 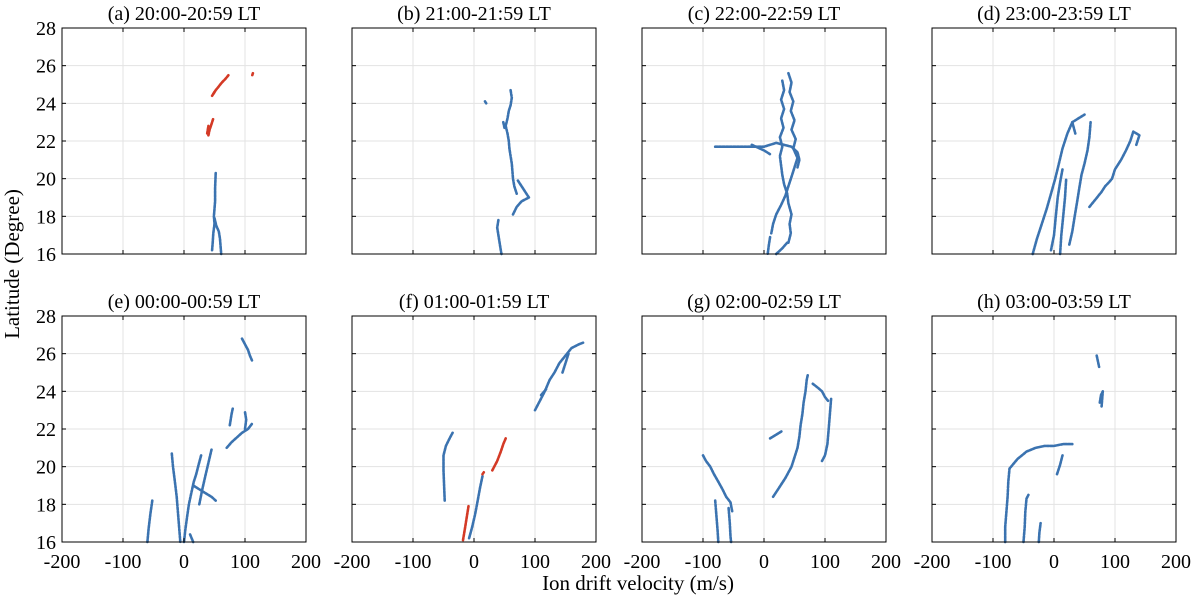 I want to click on panel-title: (h) 03:00-03:59 LT, so click(x=1054, y=302).